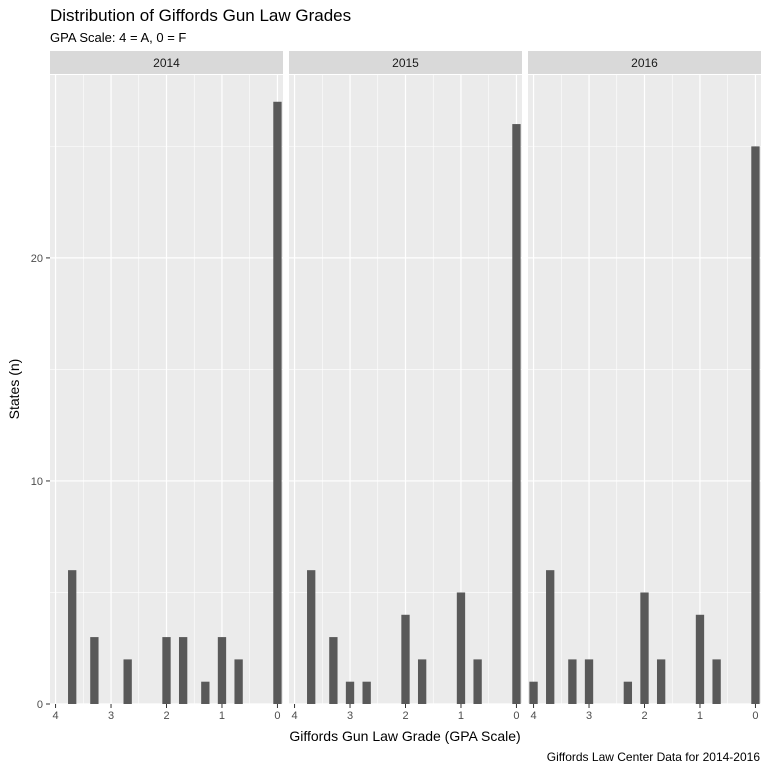 This screenshot has height=768, width=768. Describe the element at coordinates (404, 736) in the screenshot. I see `x-axis-label: Giffords Gun Law Grade (GPA Scale)` at that location.